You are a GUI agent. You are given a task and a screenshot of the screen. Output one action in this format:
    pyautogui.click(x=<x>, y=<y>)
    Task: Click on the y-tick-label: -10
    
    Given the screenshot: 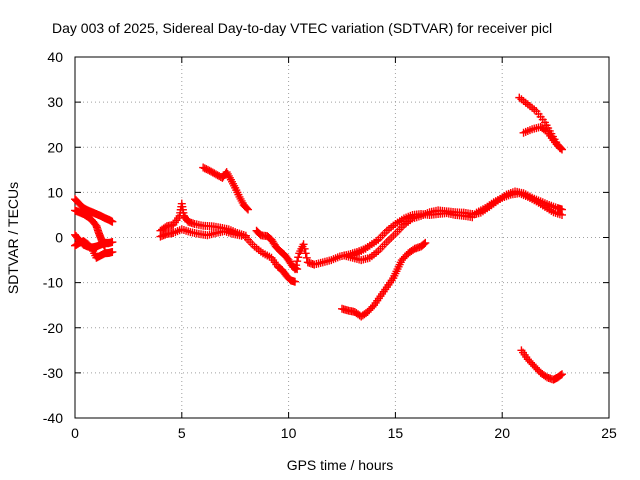 What is the action you would take?
    pyautogui.click(x=53, y=283)
    